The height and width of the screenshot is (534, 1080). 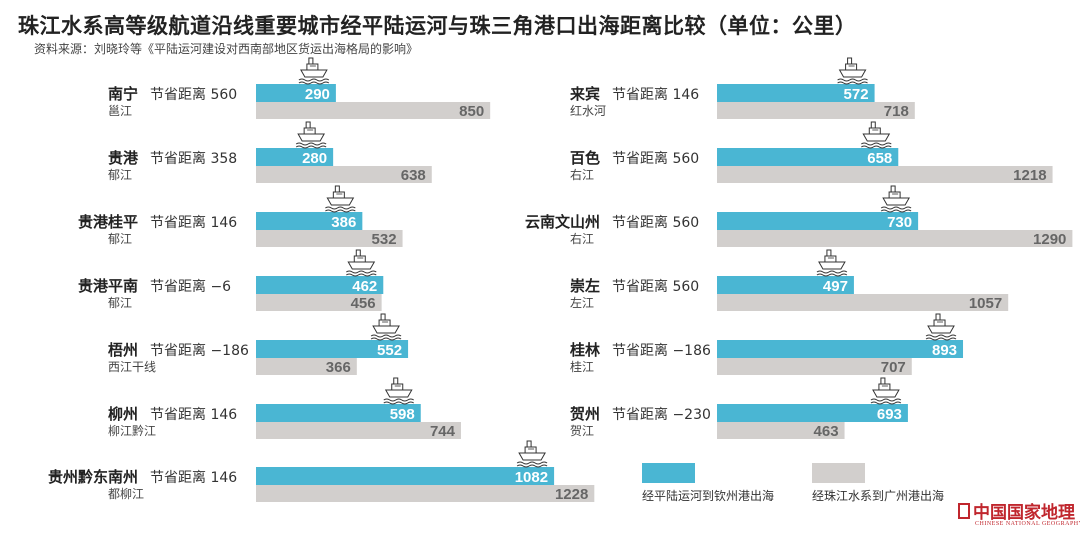 What do you see at coordinates (964, 510) in the screenshot?
I see `brand-mark-icon` at bounding box center [964, 510].